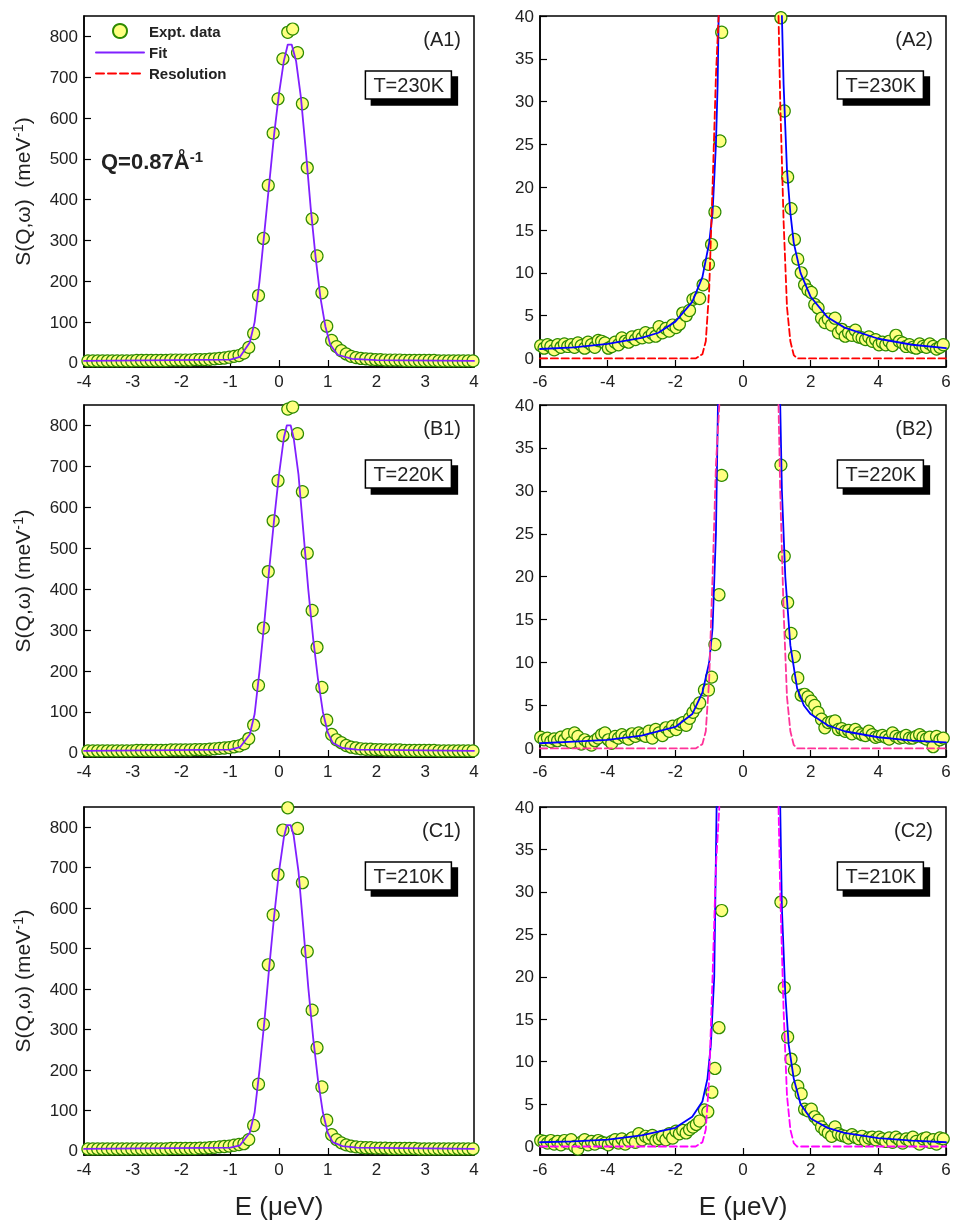 This screenshot has height=1224, width=958. Describe the element at coordinates (914, 39) in the screenshot. I see `annotation: (A2)` at that location.